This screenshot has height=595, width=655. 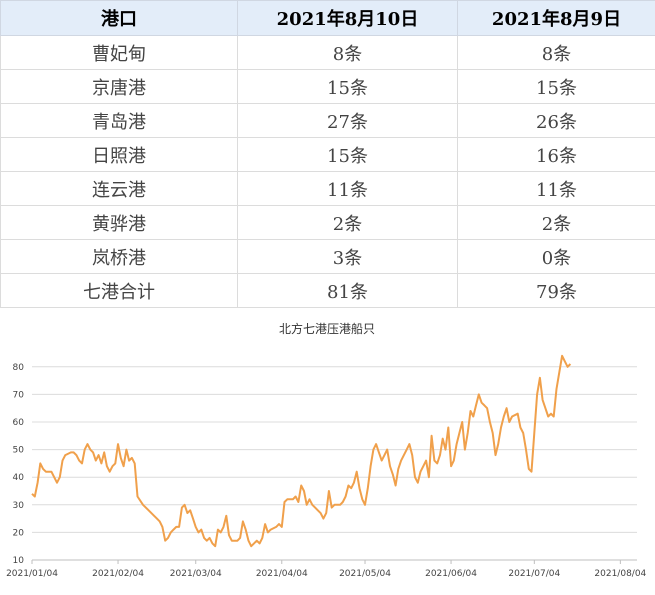 I want to click on x-tick-label: 2021/03/04, so click(x=196, y=574).